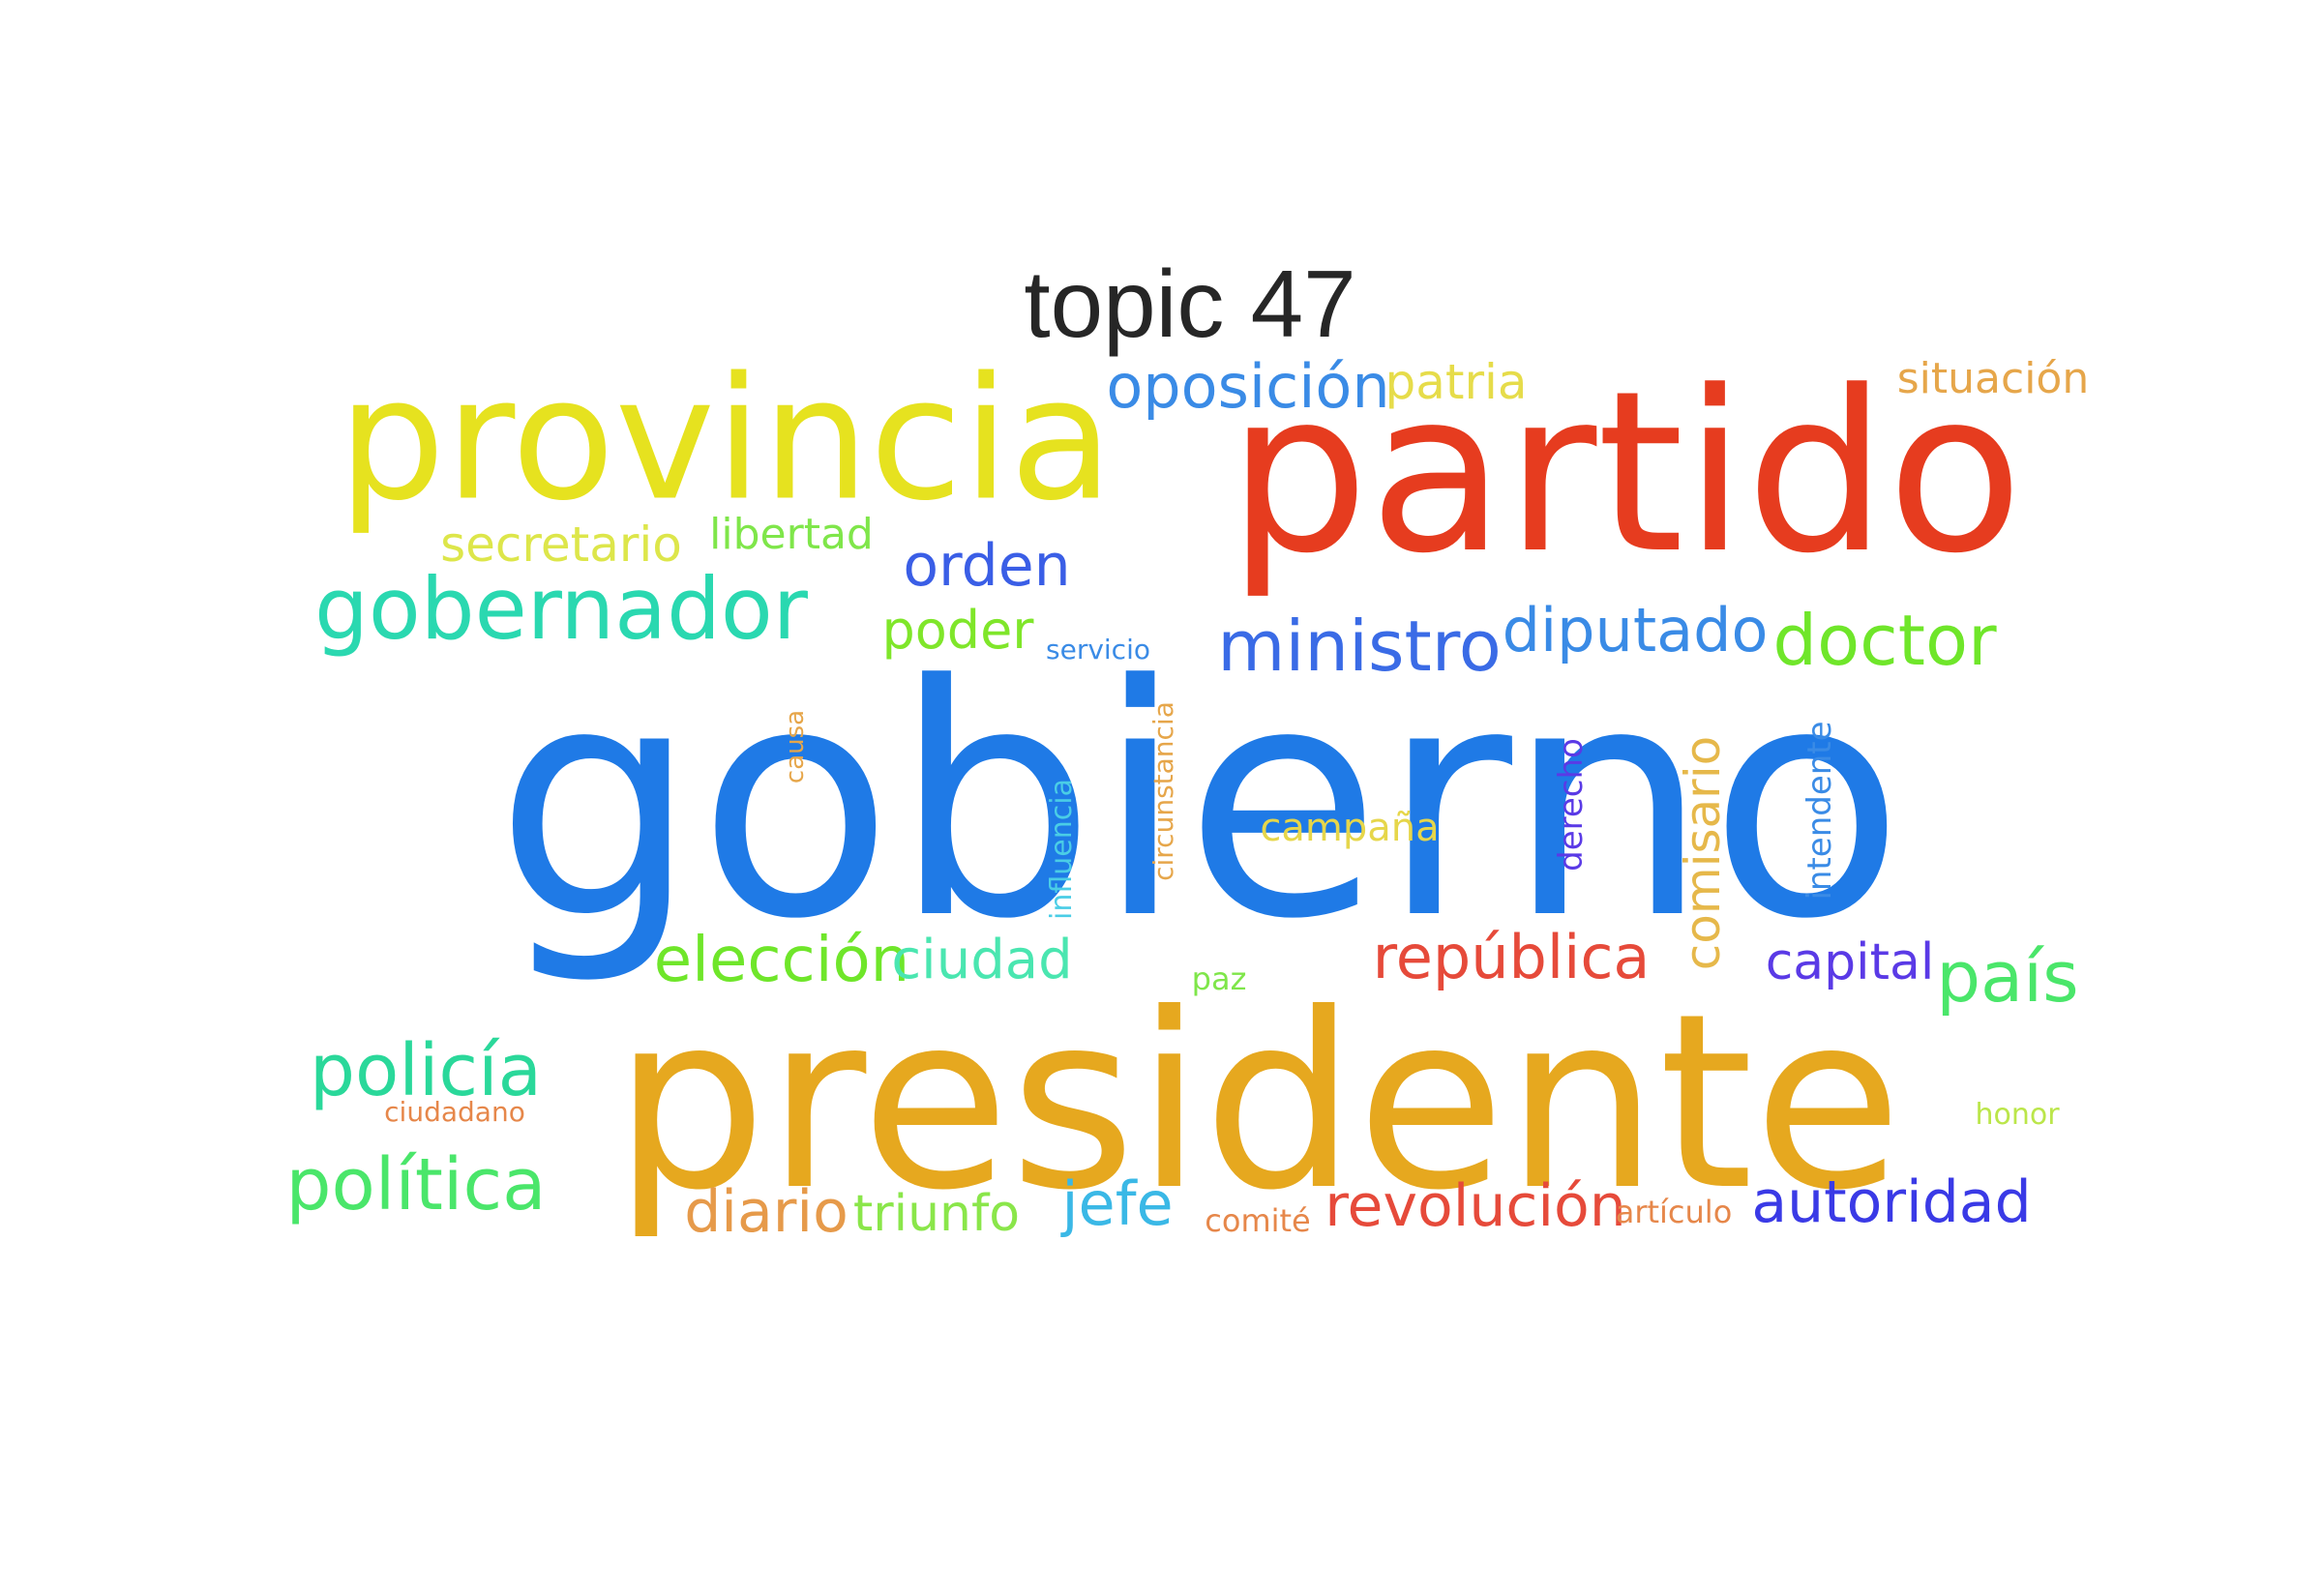 This screenshot has height=1596, width=2322. I want to click on word-diario: diario, so click(766, 1212).